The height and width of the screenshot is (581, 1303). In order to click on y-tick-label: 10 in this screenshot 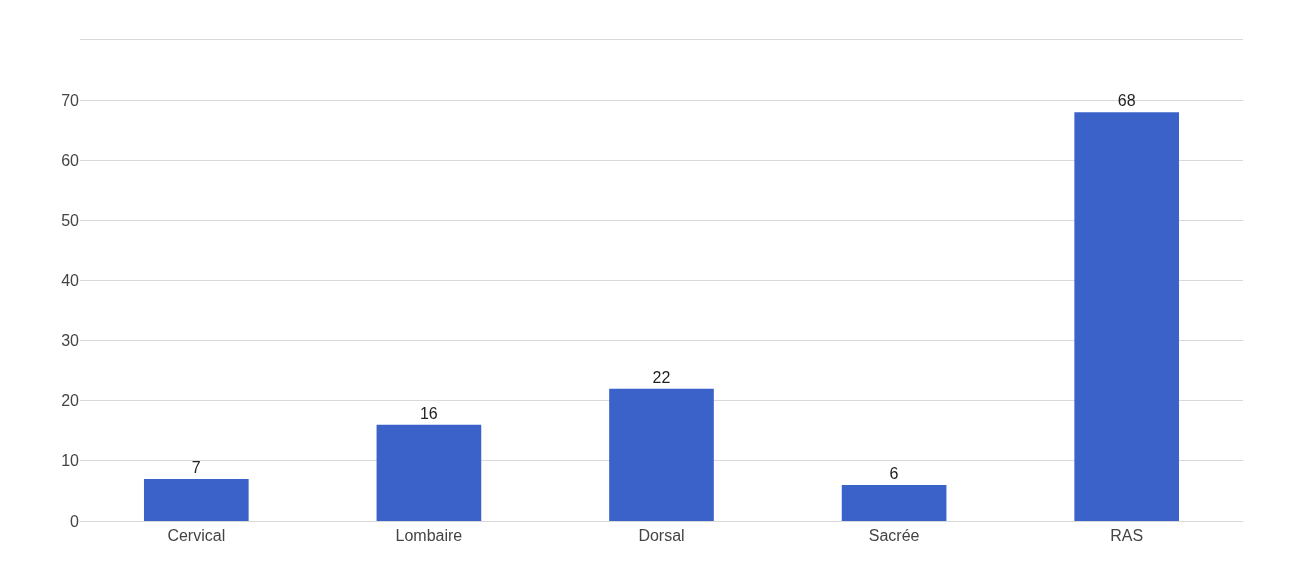, I will do `click(70, 461)`.